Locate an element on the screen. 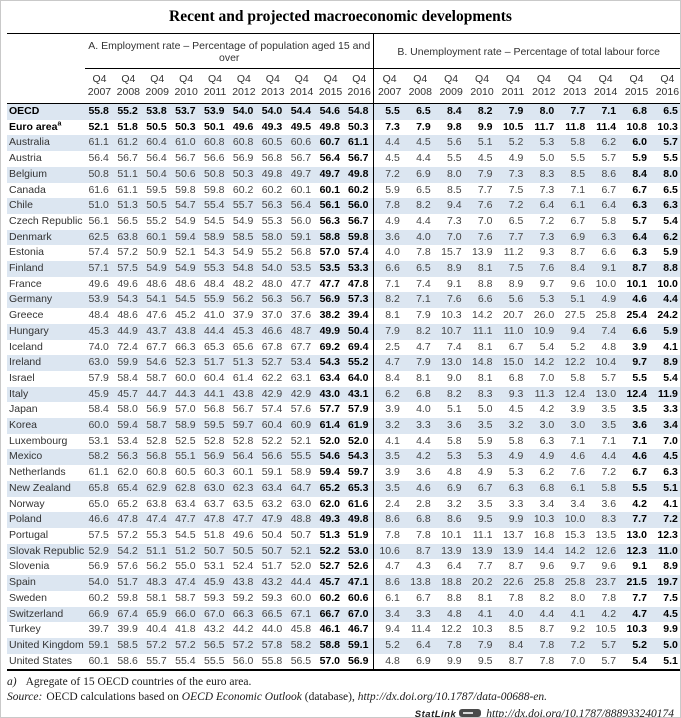 This screenshot has height=718, width=681. employment-value: 50.4 is located at coordinates (156, 173).